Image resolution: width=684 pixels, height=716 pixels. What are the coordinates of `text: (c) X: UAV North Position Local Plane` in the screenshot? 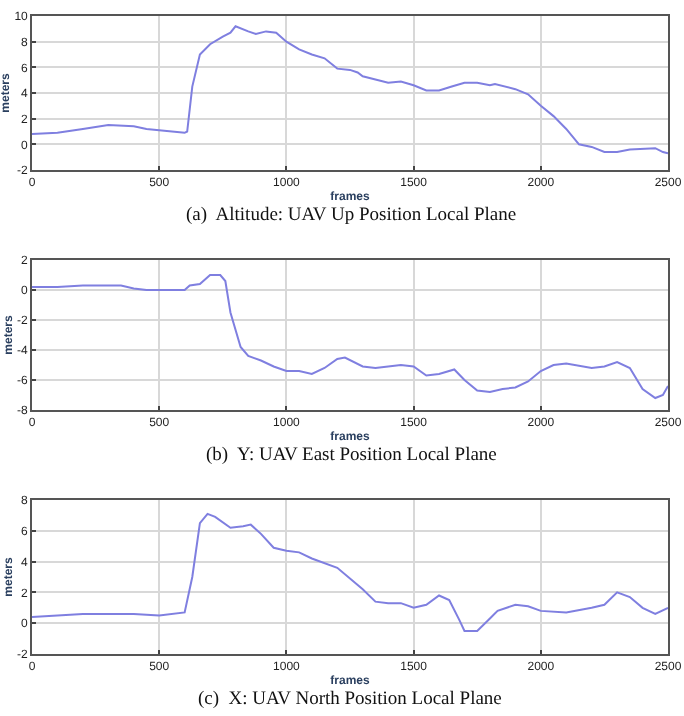 It's located at (350, 700).